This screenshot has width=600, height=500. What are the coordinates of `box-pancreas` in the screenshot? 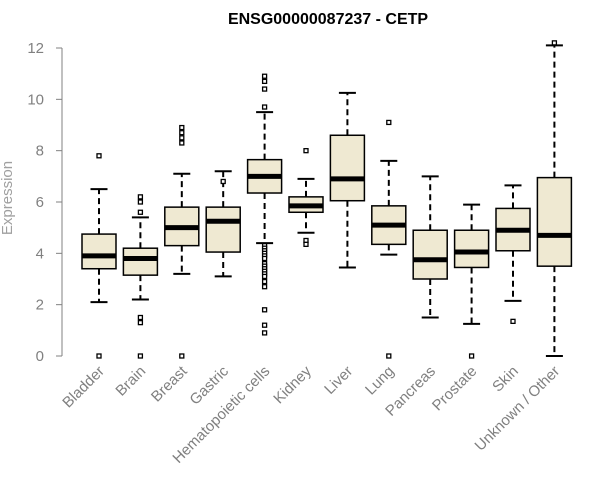 It's located at (430, 254).